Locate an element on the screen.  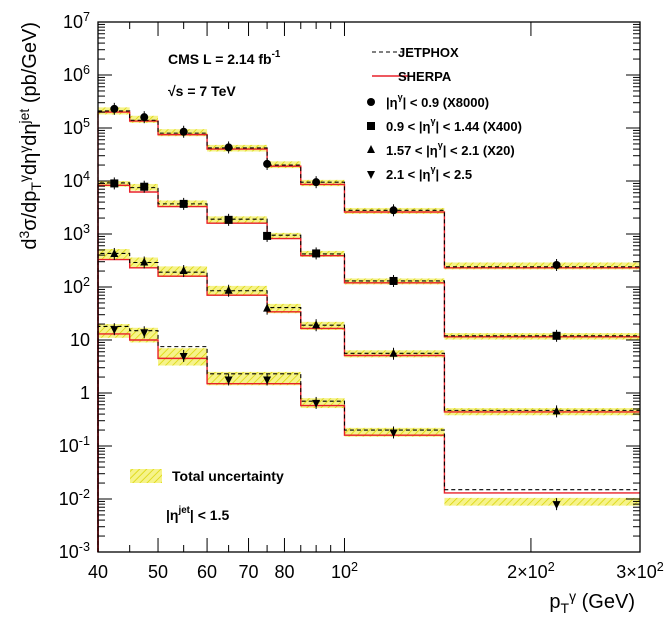
legend-sherpa-label: SHERPA is located at coordinates (425, 76).